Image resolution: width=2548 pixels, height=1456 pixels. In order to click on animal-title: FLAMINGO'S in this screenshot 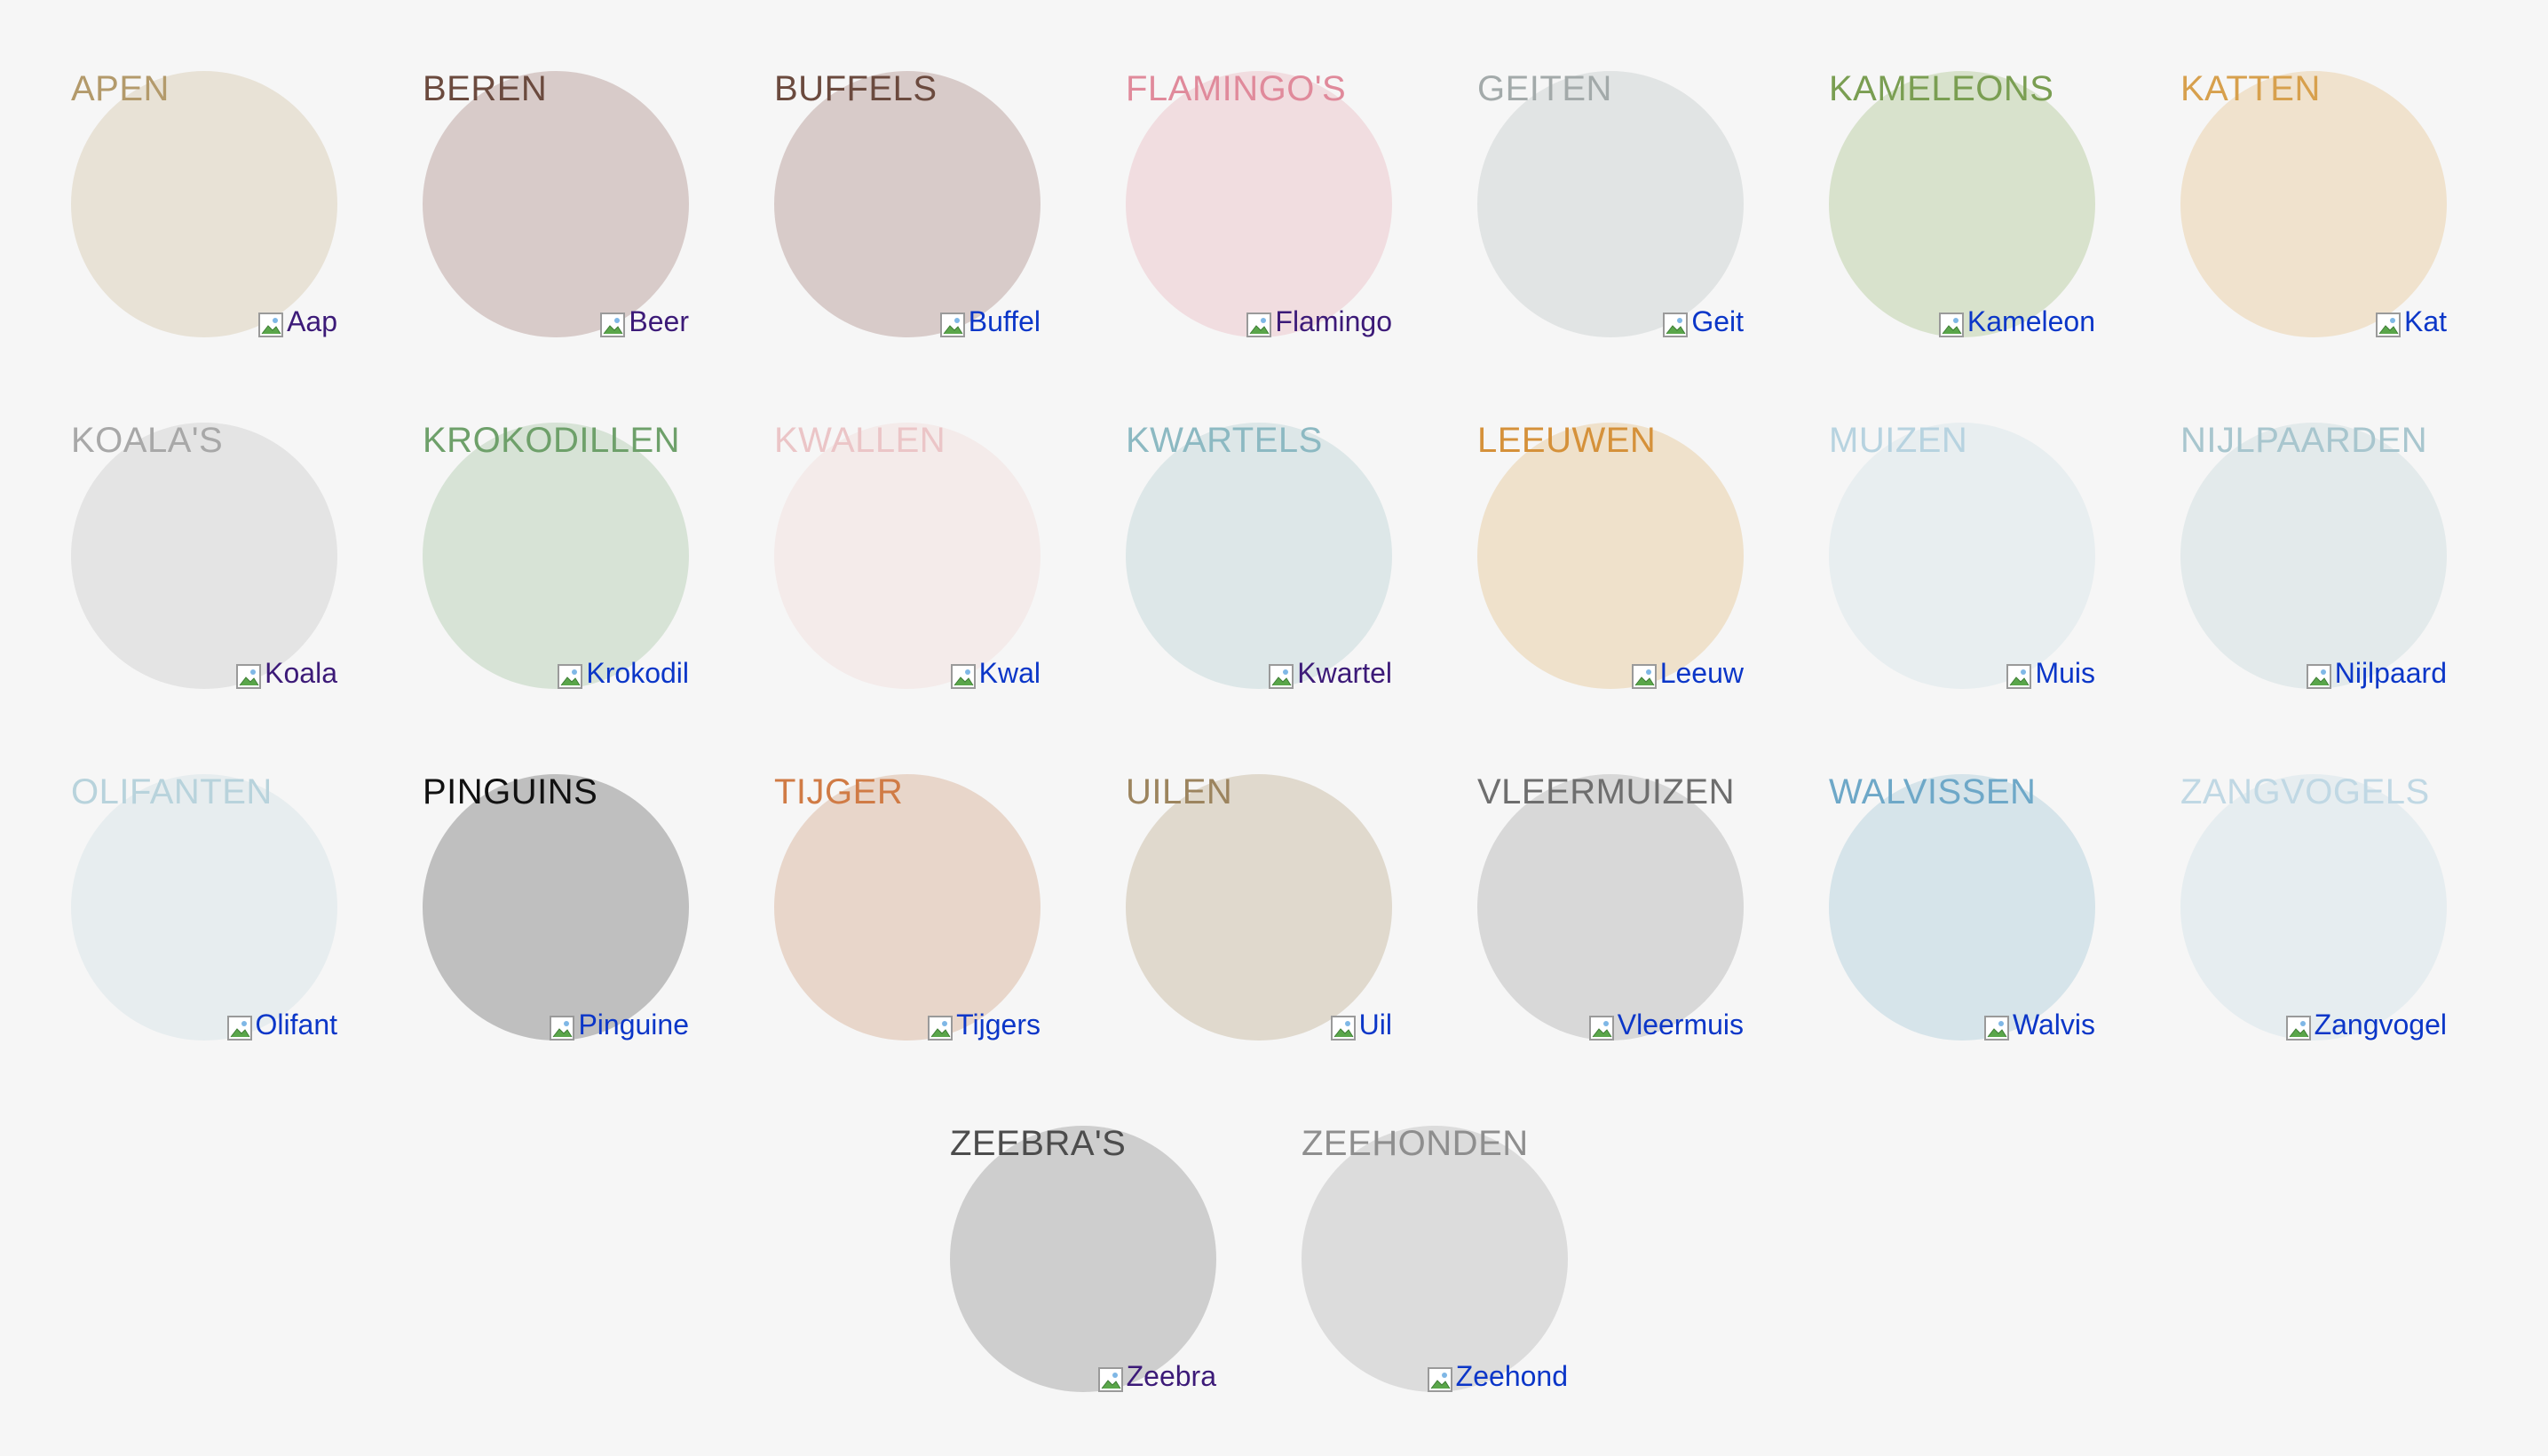, I will do `click(1236, 88)`.